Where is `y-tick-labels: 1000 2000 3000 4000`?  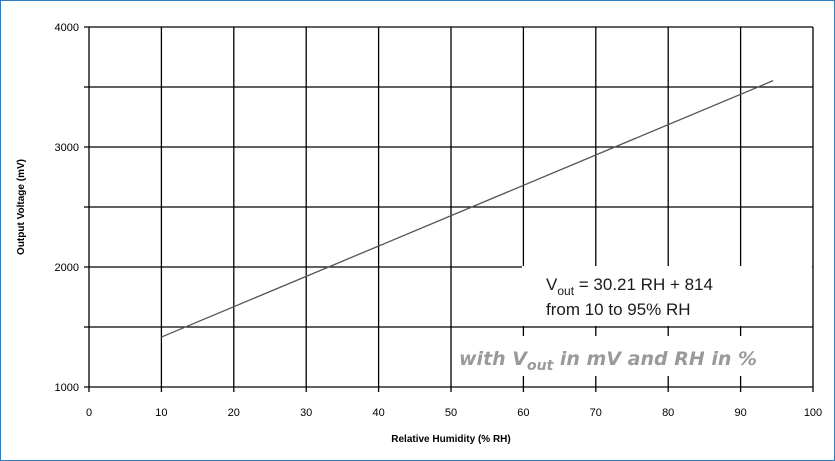 y-tick-labels: 1000 2000 3000 4000 is located at coordinates (67, 208).